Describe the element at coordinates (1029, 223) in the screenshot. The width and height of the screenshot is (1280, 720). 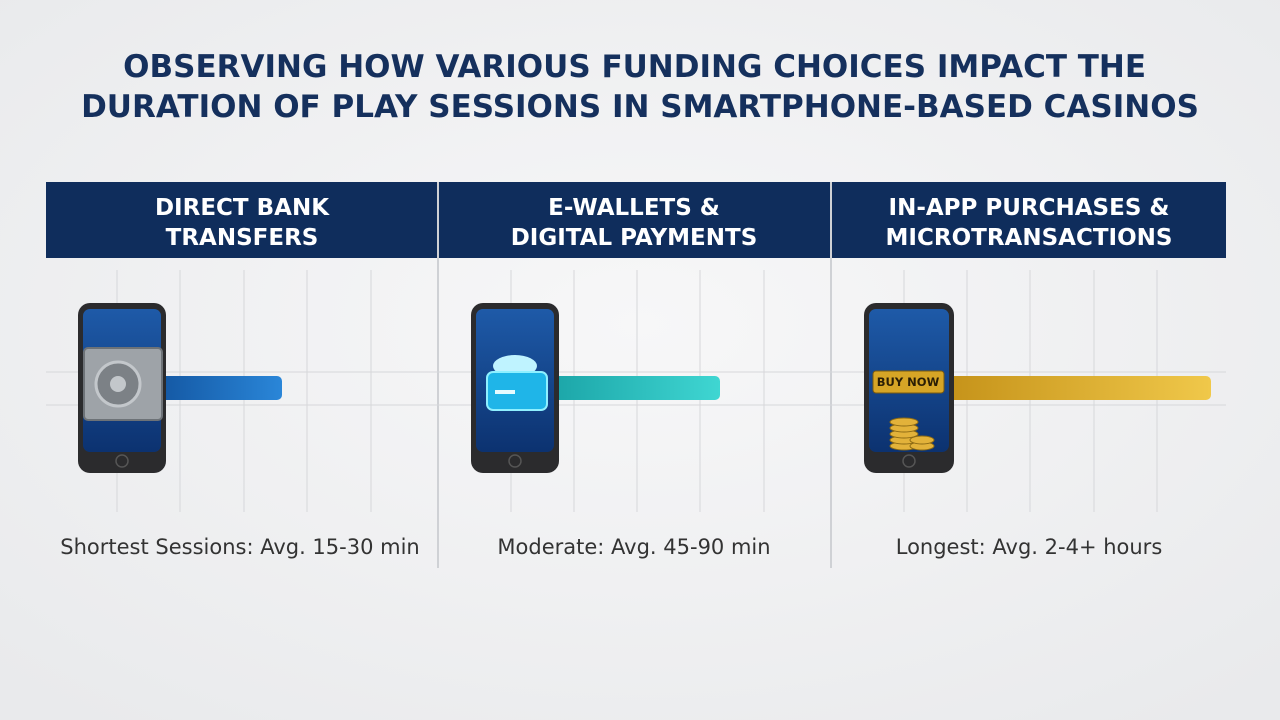
I see `column-header: IN-APP PURCHASES & MICROTRANSACTIONS` at that location.